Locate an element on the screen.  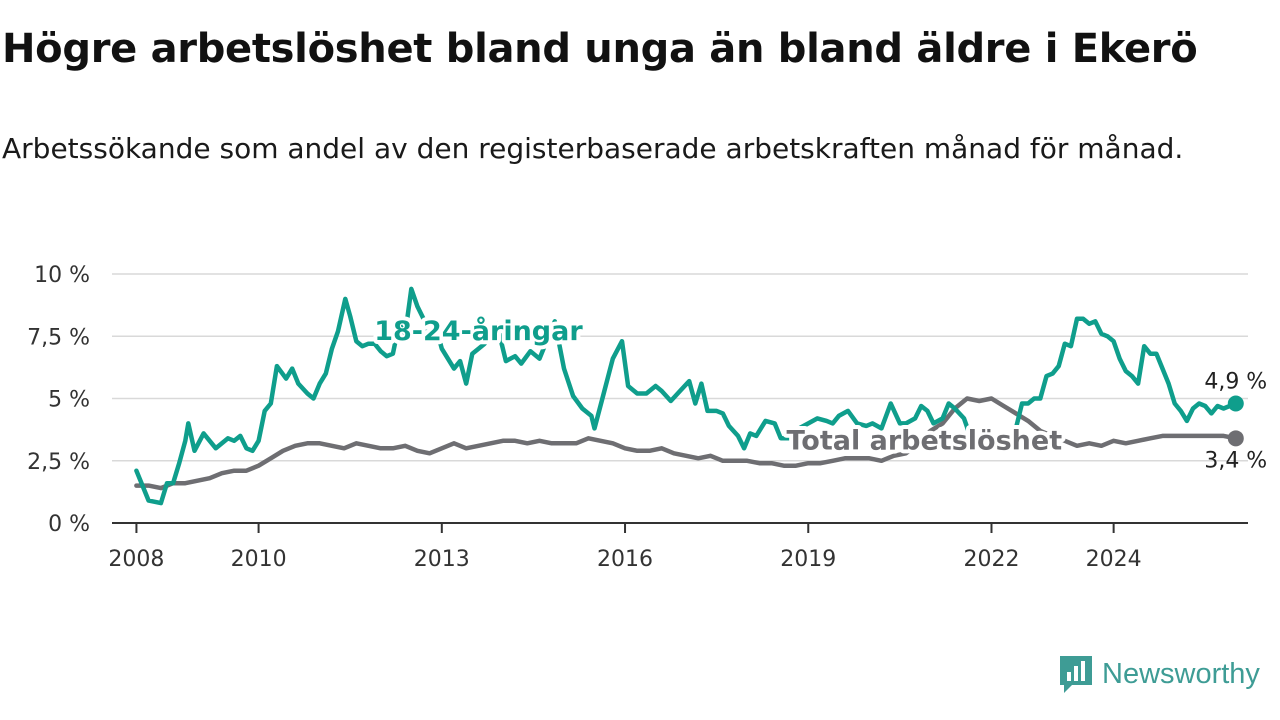
series-line-total is located at coordinates (686, 443).